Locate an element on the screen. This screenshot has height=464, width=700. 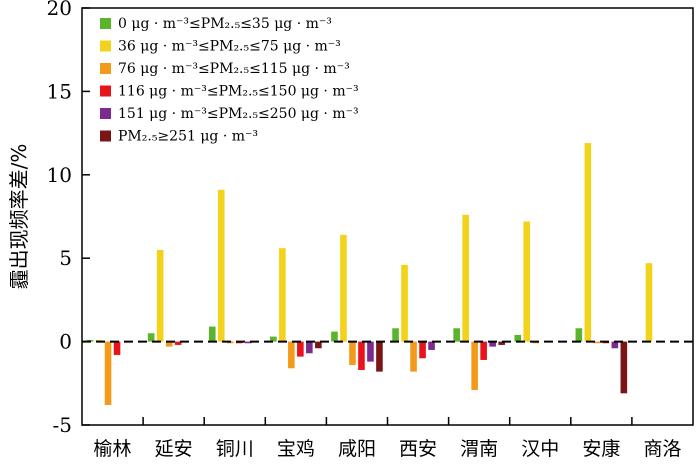
x-tick-label: 延安 is located at coordinates (174, 449).